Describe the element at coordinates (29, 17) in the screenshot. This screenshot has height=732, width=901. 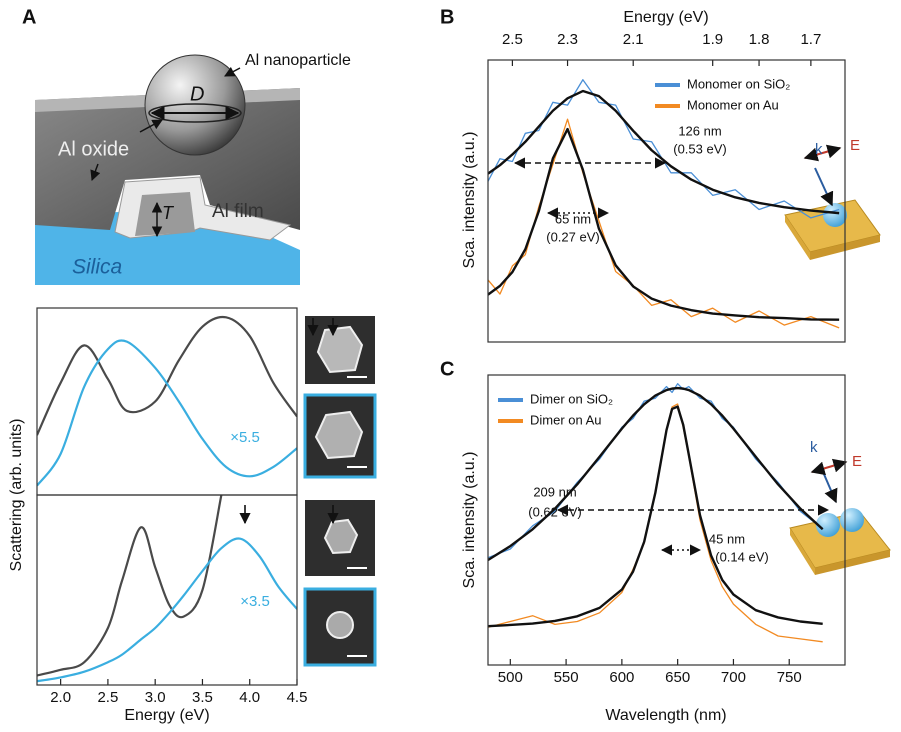
I see `panel-label: A` at that location.